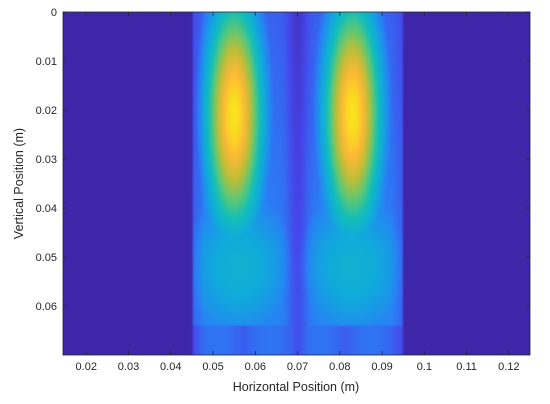 The image size is (550, 404). I want to click on y-tick-label: 0.05, so click(46, 258).